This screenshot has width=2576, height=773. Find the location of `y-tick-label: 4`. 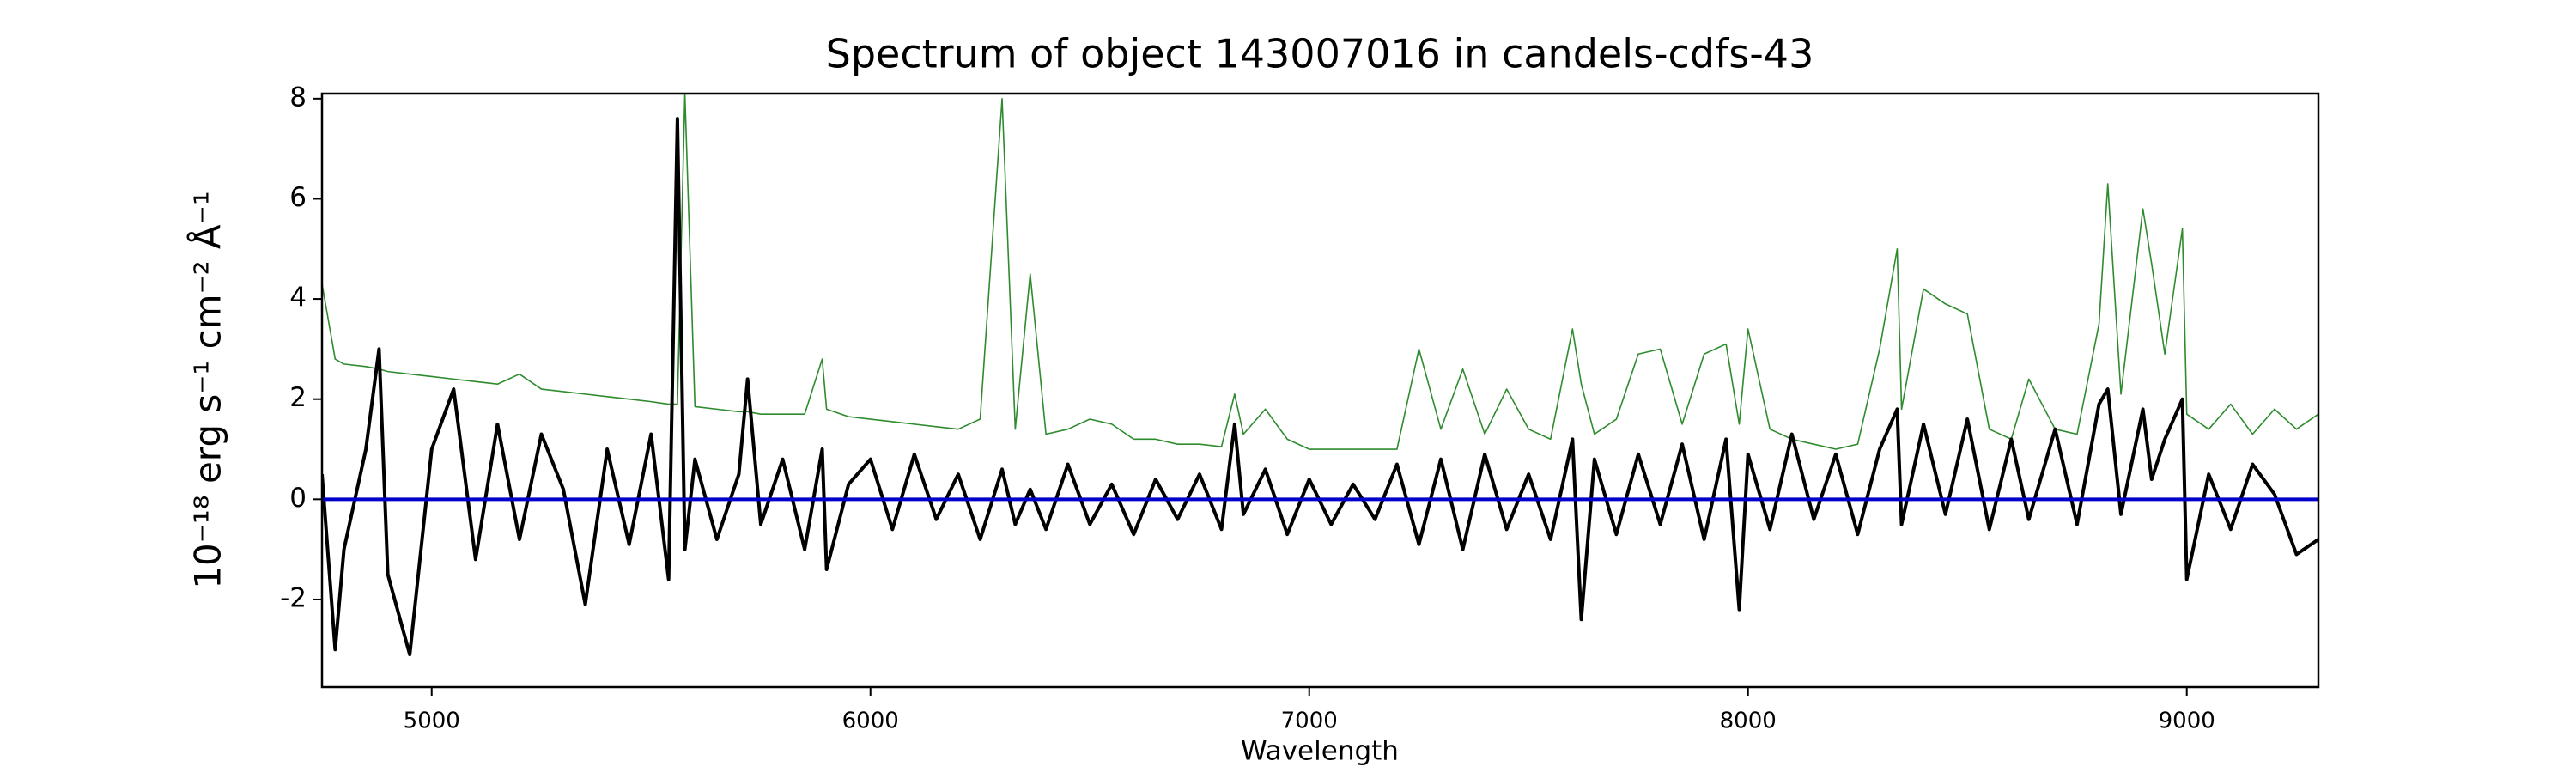

y-tick-label: 4 is located at coordinates (298, 298).